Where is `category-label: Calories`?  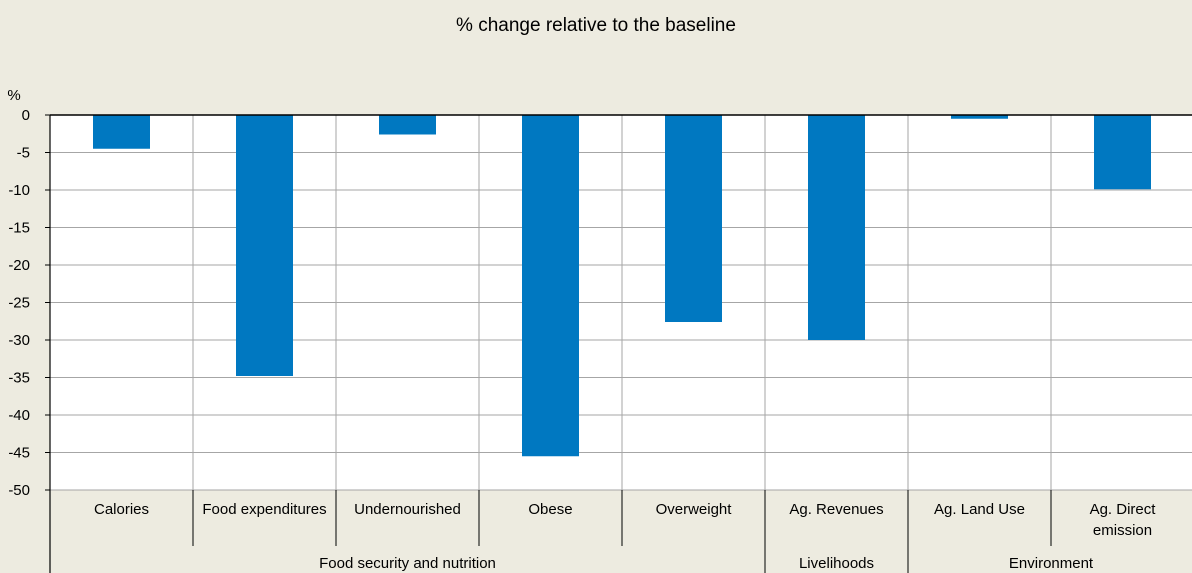 category-label: Calories is located at coordinates (121, 509).